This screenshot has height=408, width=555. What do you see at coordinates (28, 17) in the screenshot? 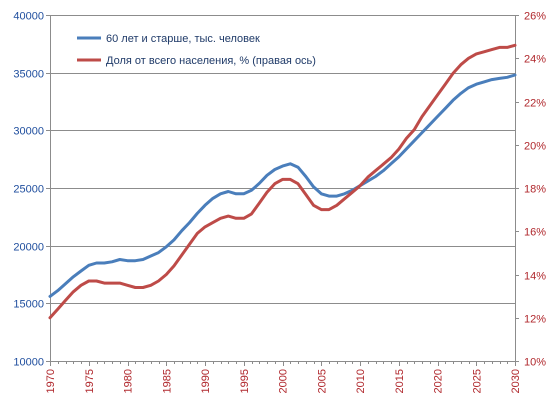
I see `y-left-tick-label: 40000` at bounding box center [28, 17].